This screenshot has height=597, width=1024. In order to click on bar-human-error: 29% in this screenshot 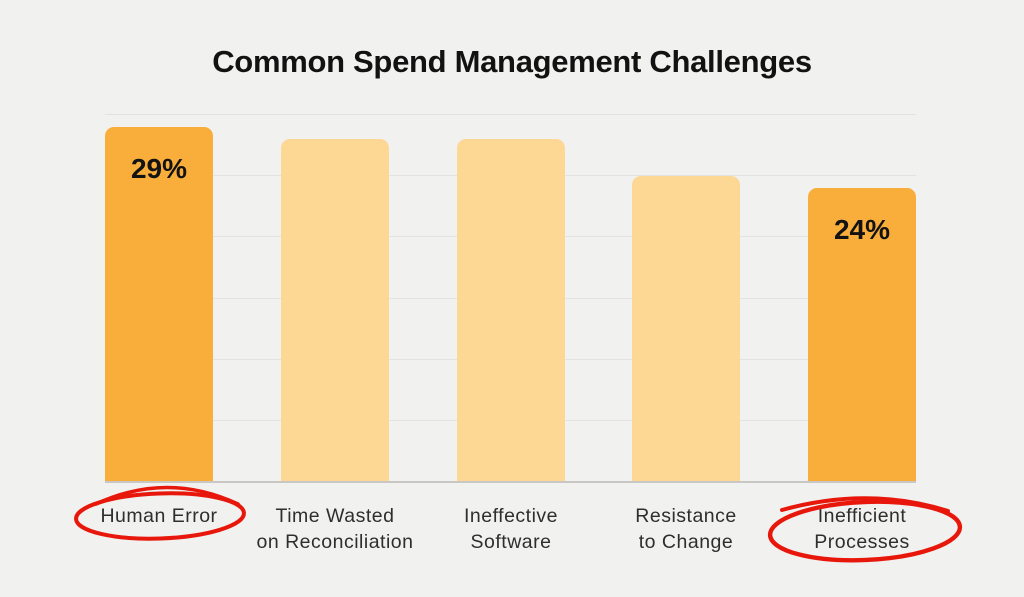, I will do `click(159, 304)`.